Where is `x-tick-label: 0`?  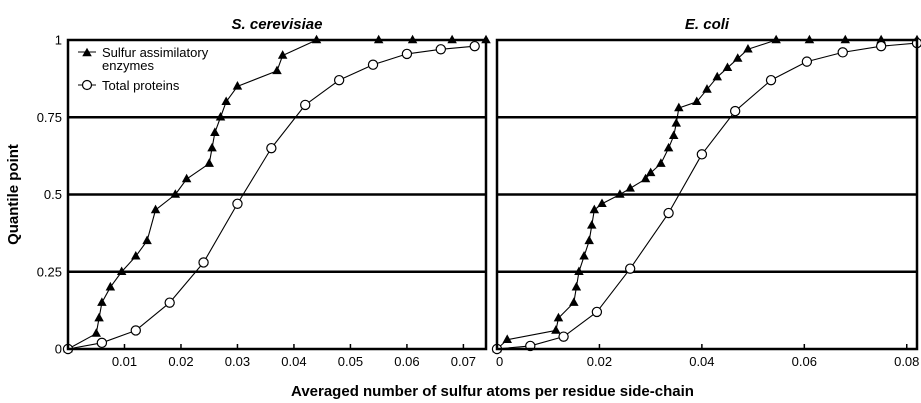
x-tick-label: 0 is located at coordinates (499, 361).